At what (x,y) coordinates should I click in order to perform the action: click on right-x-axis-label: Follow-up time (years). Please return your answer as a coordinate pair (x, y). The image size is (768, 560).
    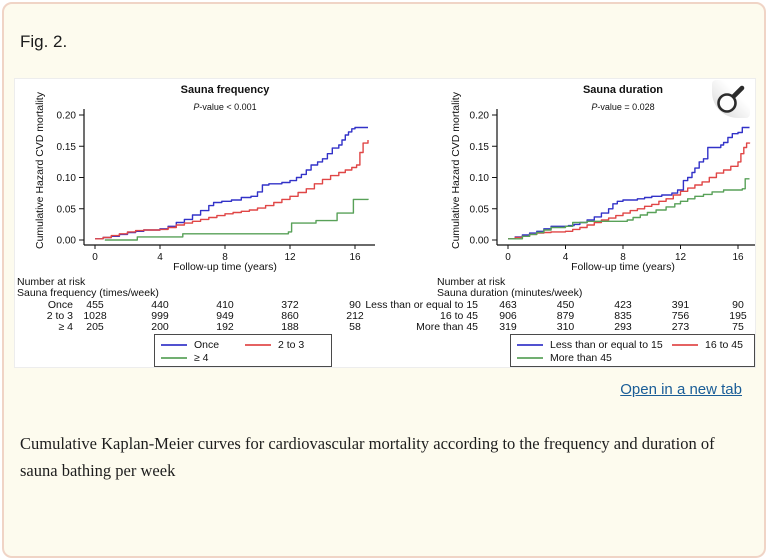
    Looking at the image, I should click on (623, 267).